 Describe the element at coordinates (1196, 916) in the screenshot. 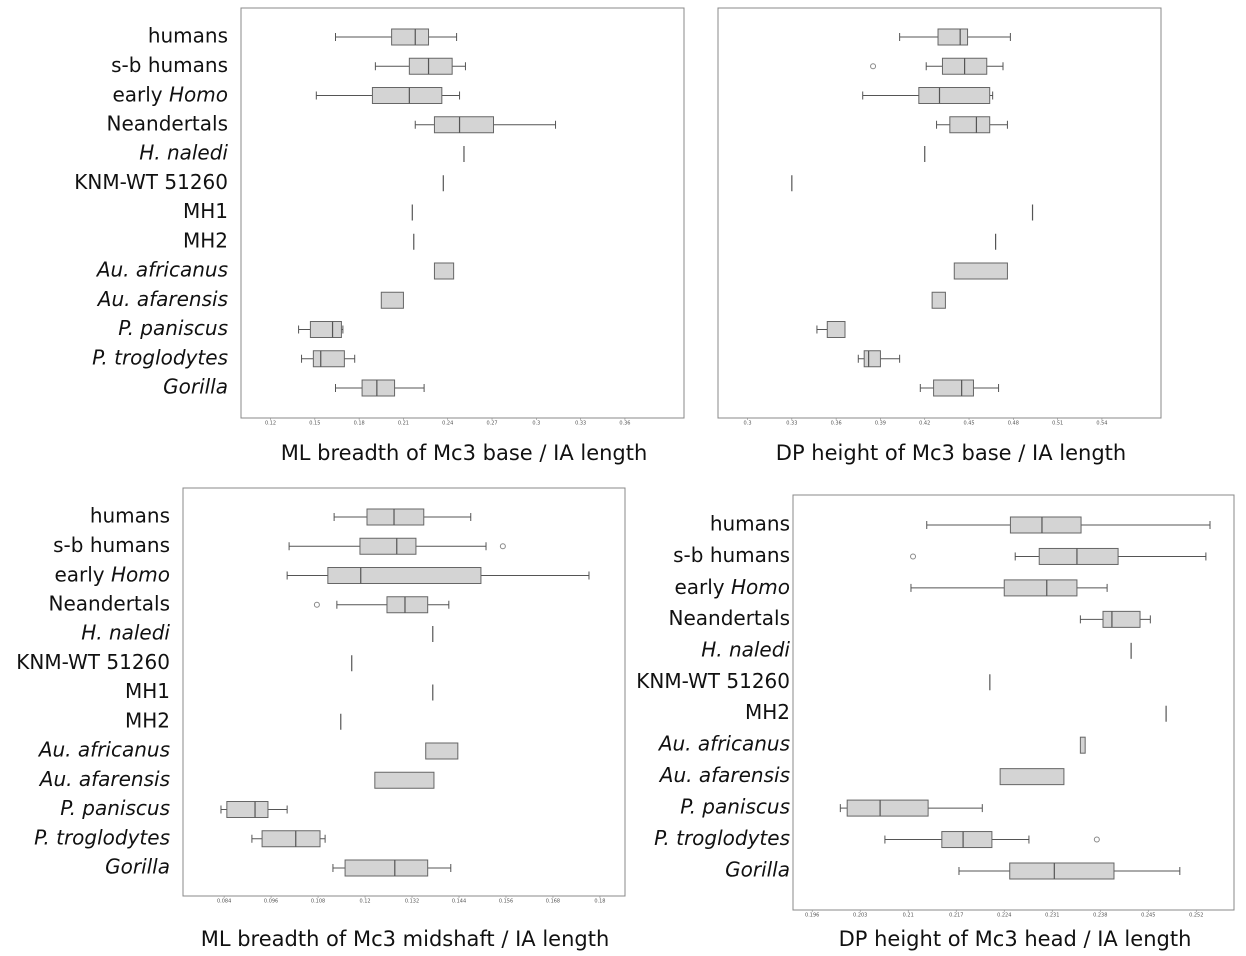

I see `x-tick-label: 0.252` at that location.